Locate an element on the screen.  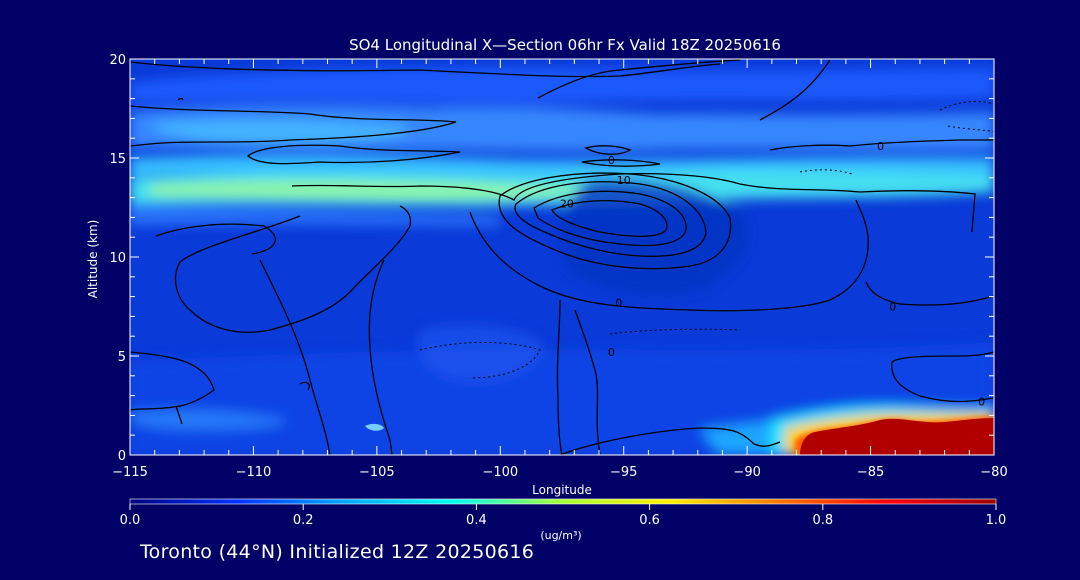
colorbar-ticks: 0.0 0.2 0.4 0.6 0.8 1.0 is located at coordinates (563, 516).